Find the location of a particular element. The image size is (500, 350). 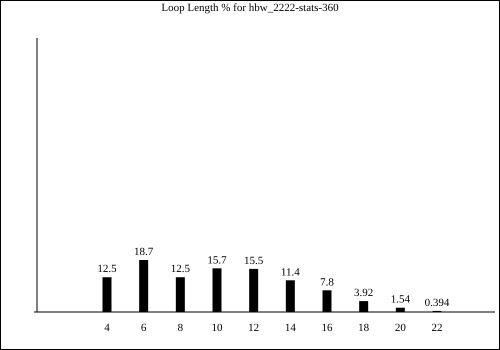

data-label: 15.7 is located at coordinates (217, 260).